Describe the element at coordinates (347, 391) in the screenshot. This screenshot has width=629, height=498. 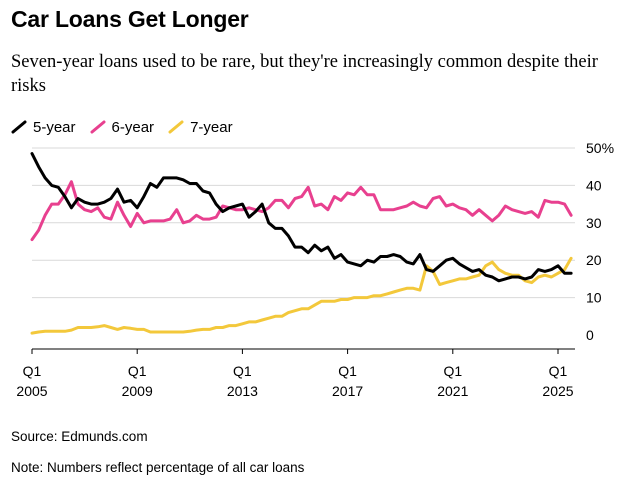
I see `x-tick-label-year-2017: 2017` at that location.